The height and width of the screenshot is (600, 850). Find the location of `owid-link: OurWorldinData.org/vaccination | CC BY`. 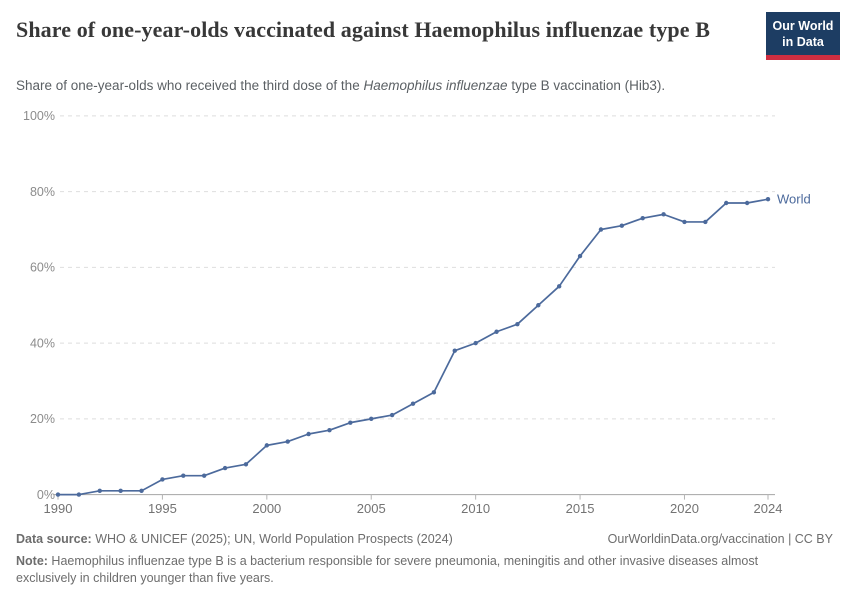

owid-link: OurWorldinData.org/vaccination | CC BY is located at coordinates (720, 539).